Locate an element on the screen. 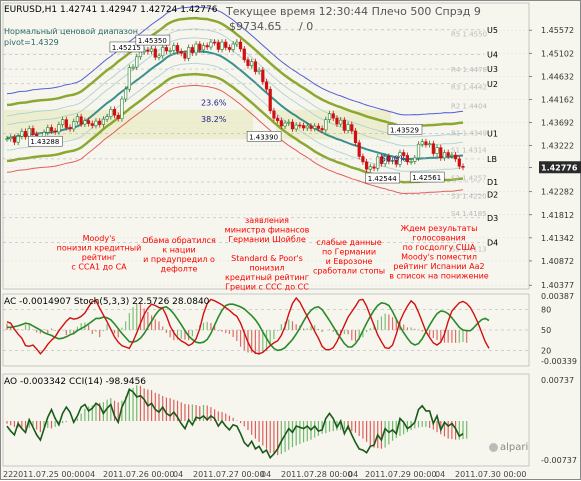 The image size is (581, 481). price-callout-label: 1.43390 is located at coordinates (263, 137).